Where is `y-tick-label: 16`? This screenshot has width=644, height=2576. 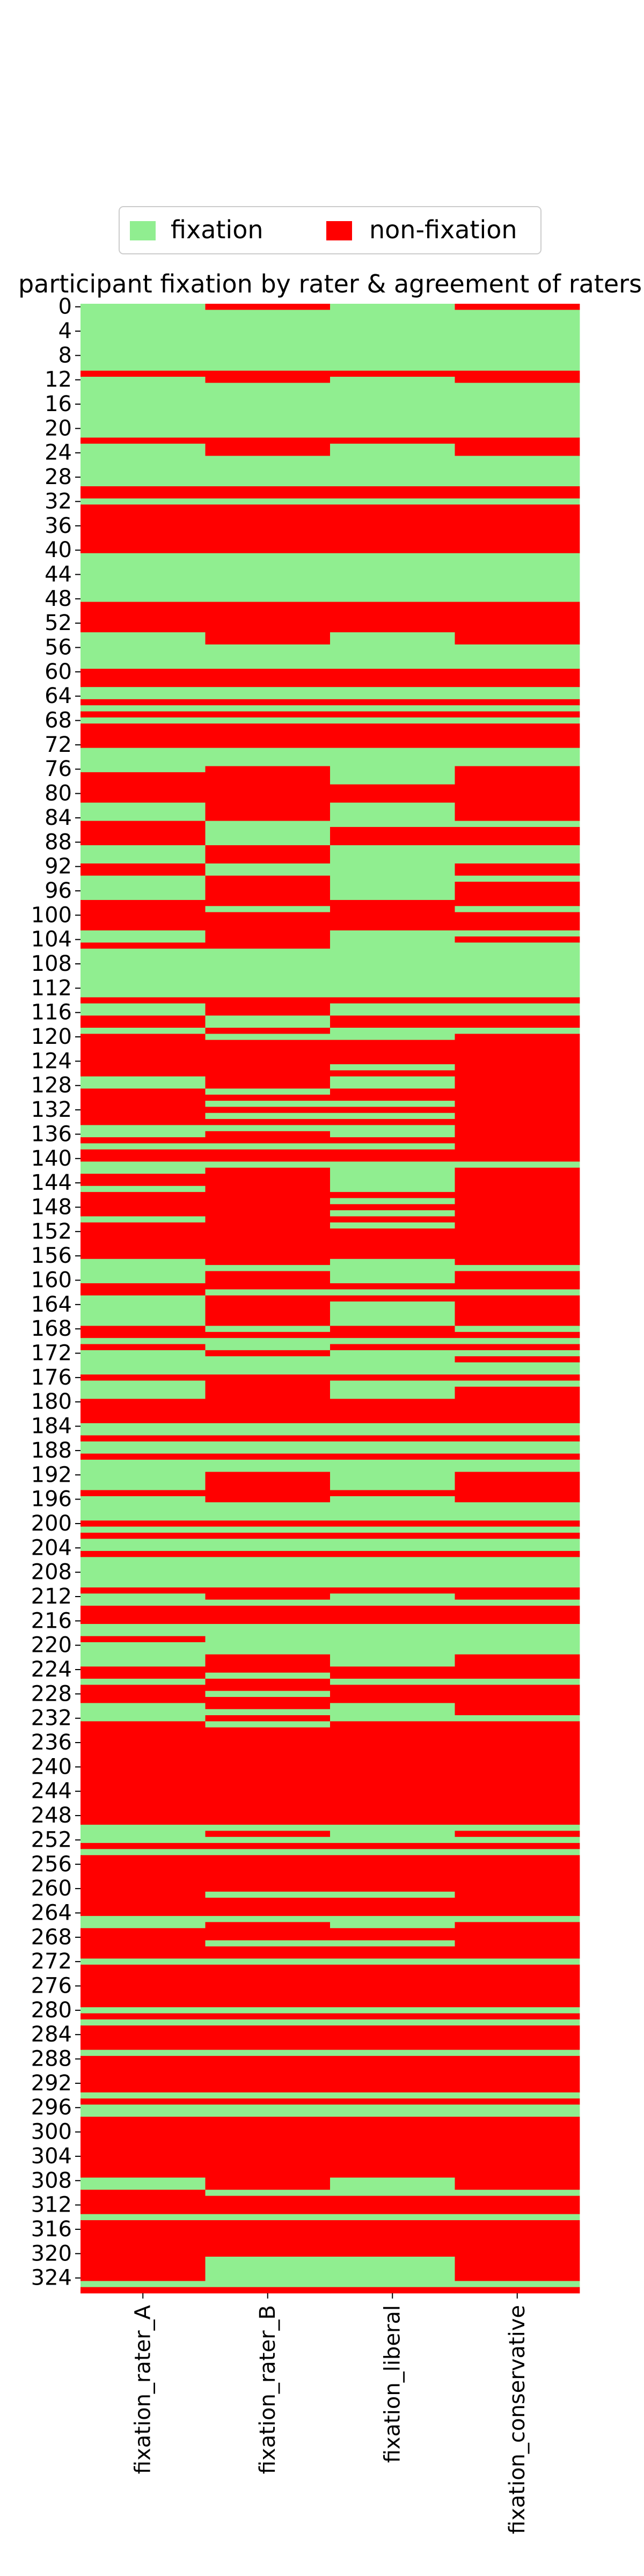
y-tick-label: 16 is located at coordinates (58, 404).